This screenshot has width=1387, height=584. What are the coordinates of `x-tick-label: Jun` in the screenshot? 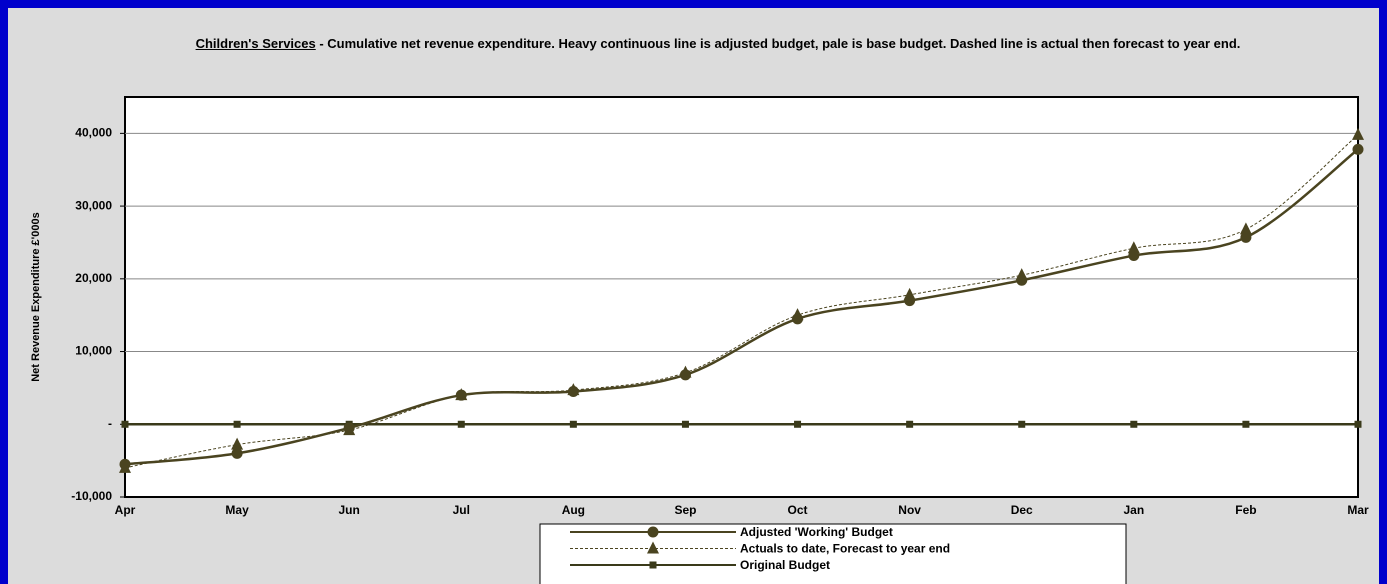 It's located at (349, 510).